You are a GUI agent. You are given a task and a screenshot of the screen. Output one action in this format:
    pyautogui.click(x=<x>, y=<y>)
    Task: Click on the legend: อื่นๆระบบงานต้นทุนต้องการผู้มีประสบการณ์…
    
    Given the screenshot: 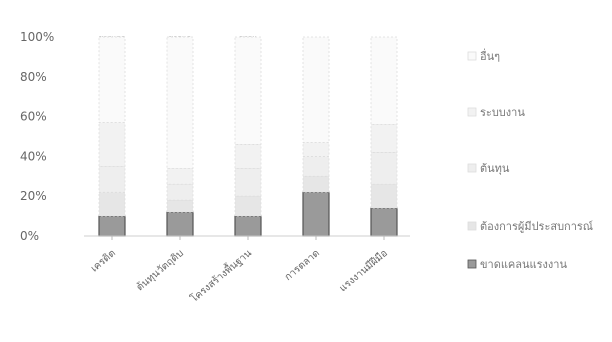 What is the action you would take?
    pyautogui.click(x=530, y=159)
    